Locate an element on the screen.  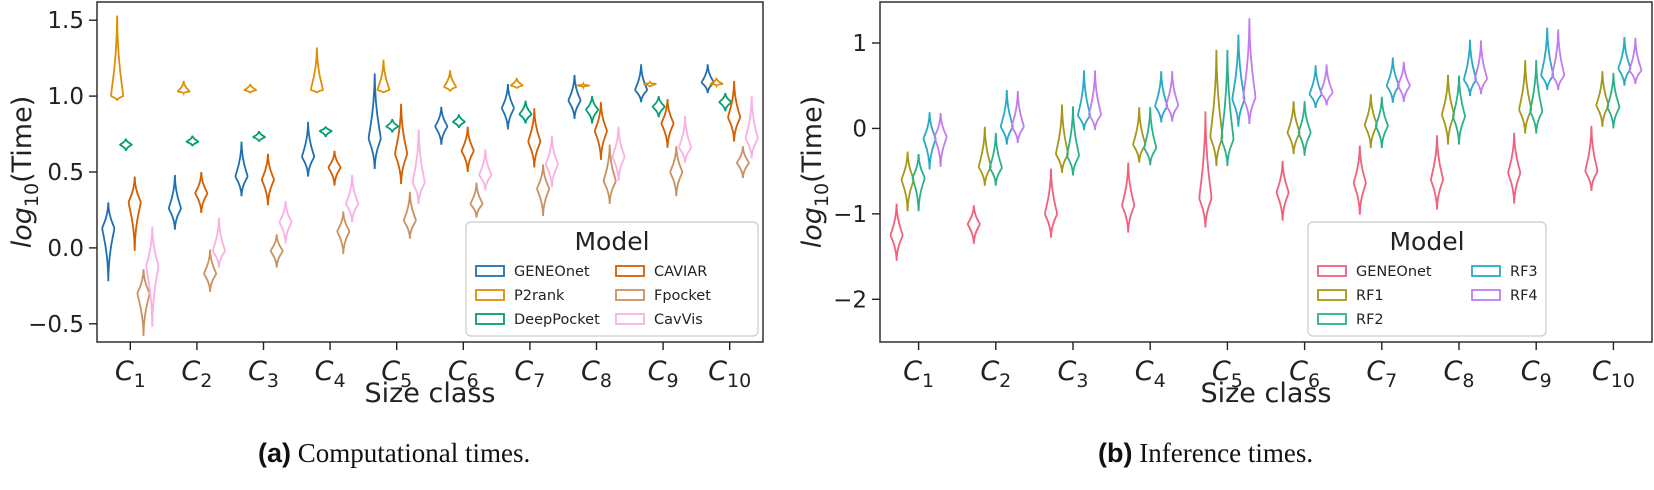
violin-fpocket-c3 is located at coordinates (276, 251).